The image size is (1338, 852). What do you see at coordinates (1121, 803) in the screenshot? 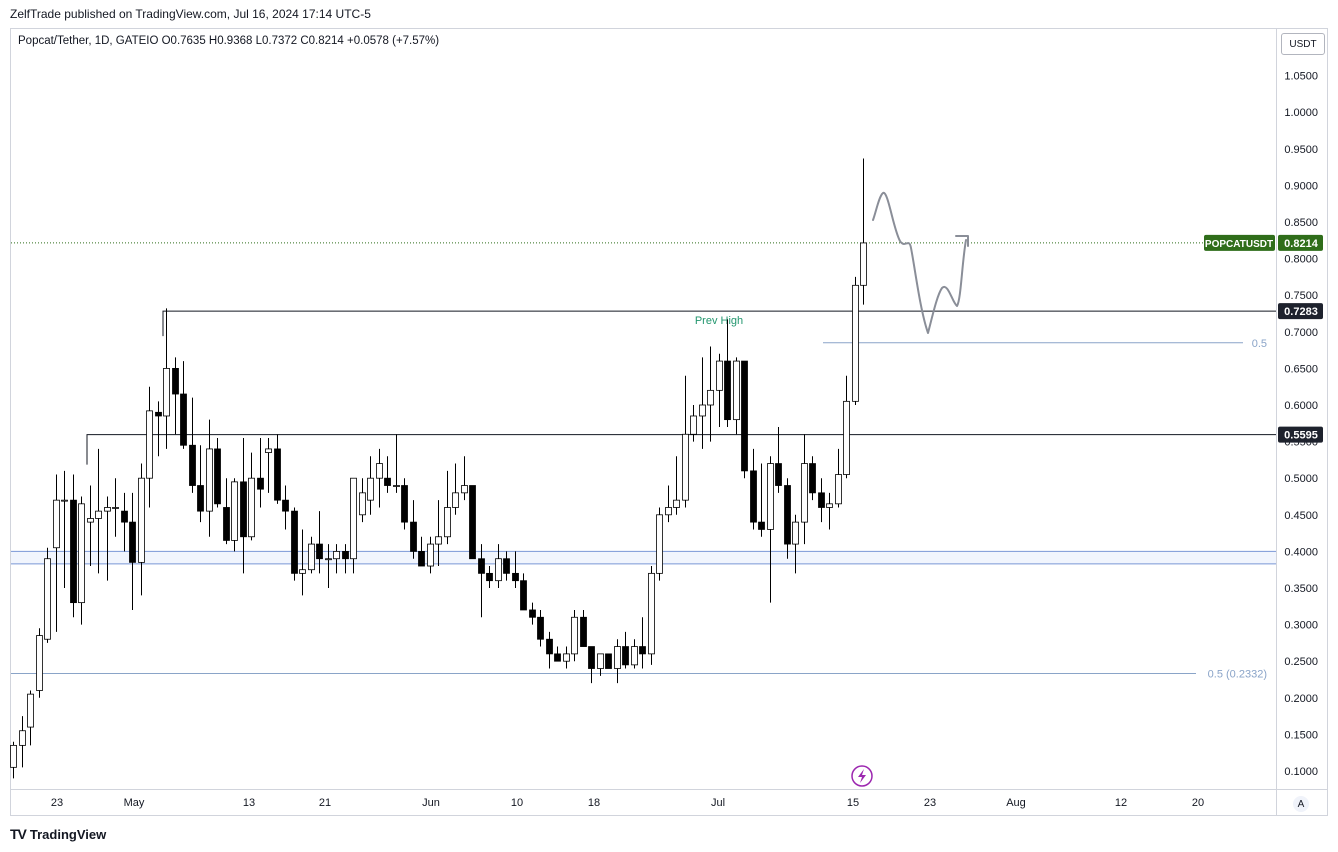
I see `x-tick-label: 12` at bounding box center [1121, 803].